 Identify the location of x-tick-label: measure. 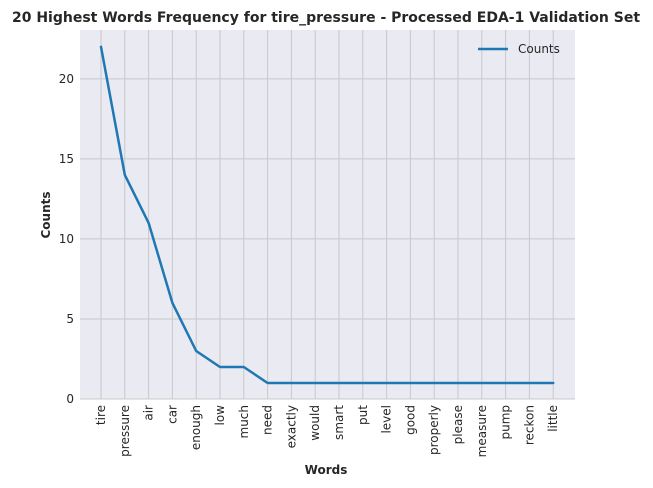
(482, 431).